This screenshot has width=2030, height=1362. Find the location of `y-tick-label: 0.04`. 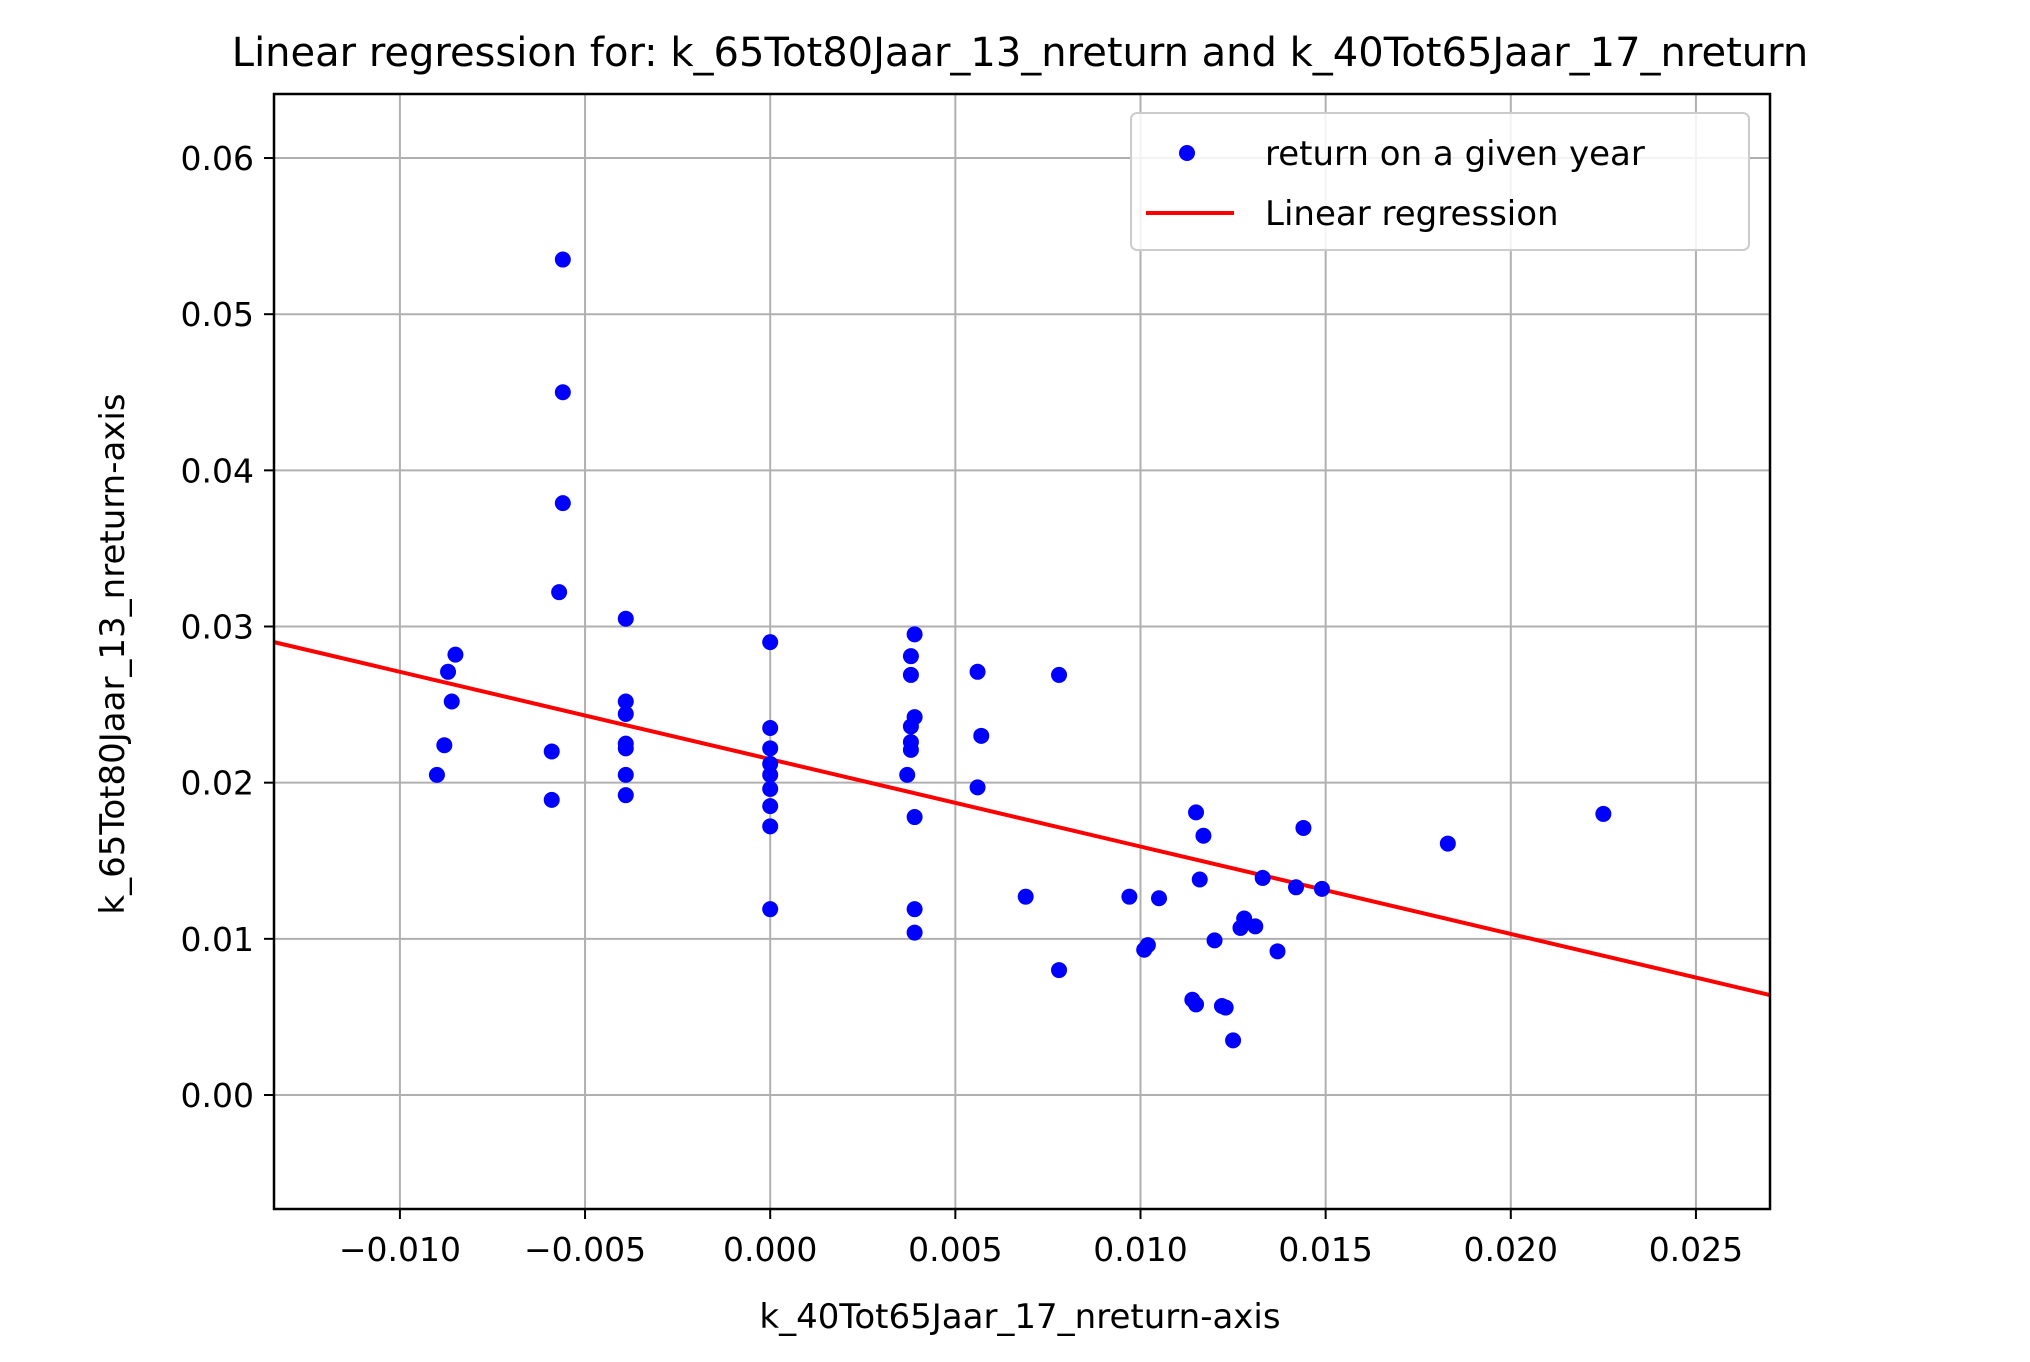

y-tick-label: 0.04 is located at coordinates (217, 470).